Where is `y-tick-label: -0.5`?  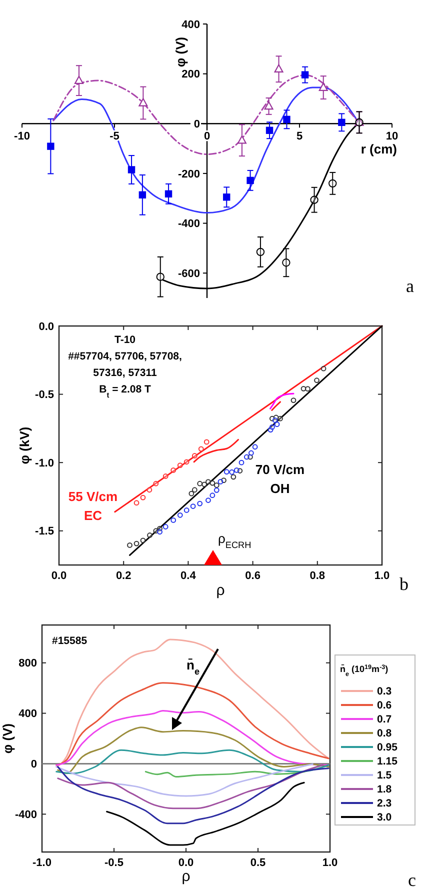
y-tick-label: -0.5 is located at coordinates (44, 395).